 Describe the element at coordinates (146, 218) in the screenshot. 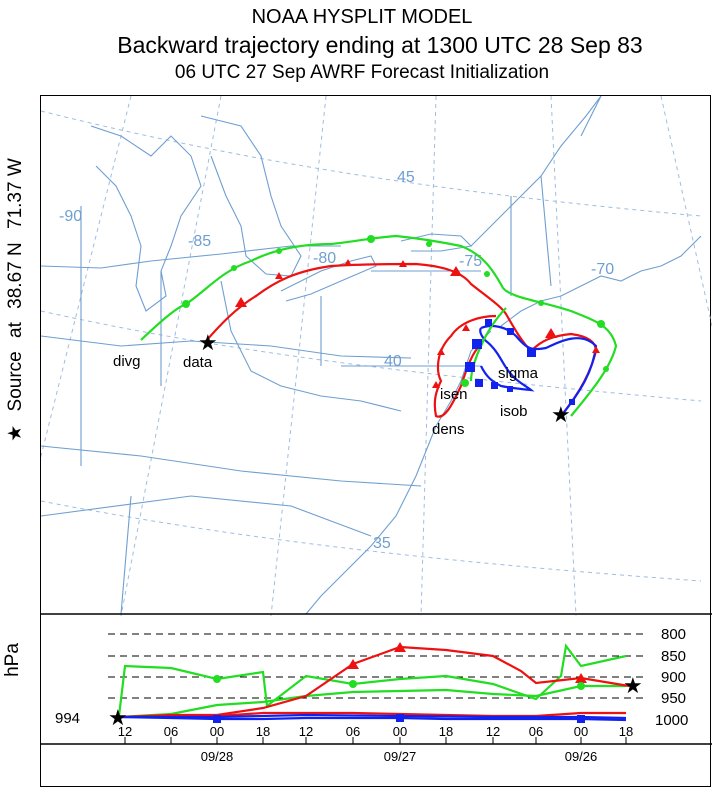

I see `lake-michigan` at that location.